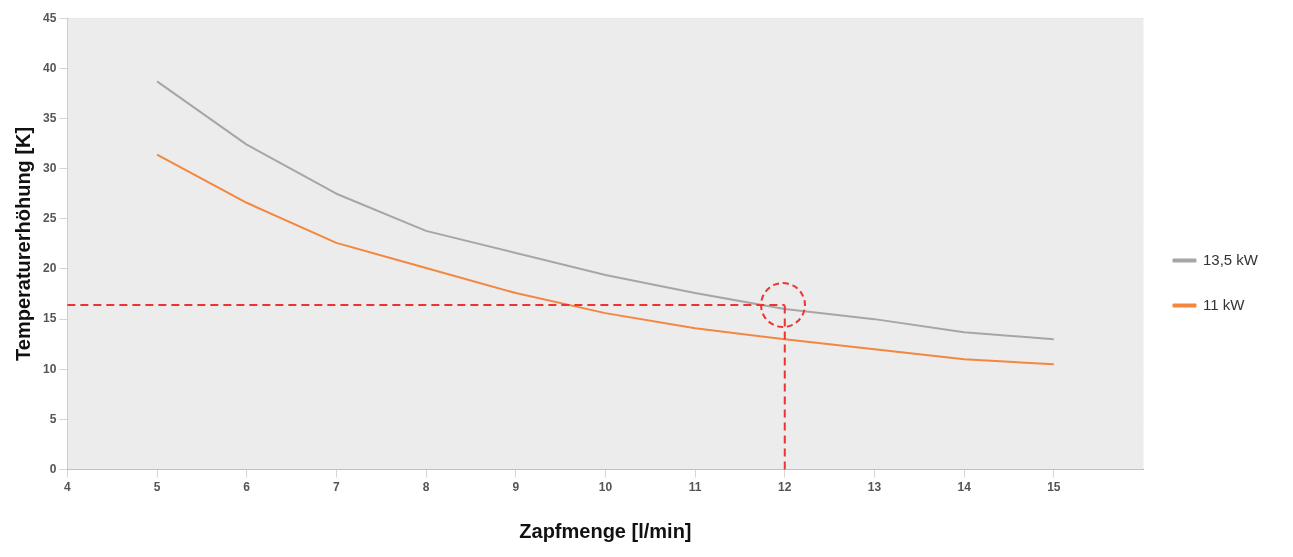  What do you see at coordinates (67, 487) in the screenshot?
I see `x-tick-label: 4` at bounding box center [67, 487].